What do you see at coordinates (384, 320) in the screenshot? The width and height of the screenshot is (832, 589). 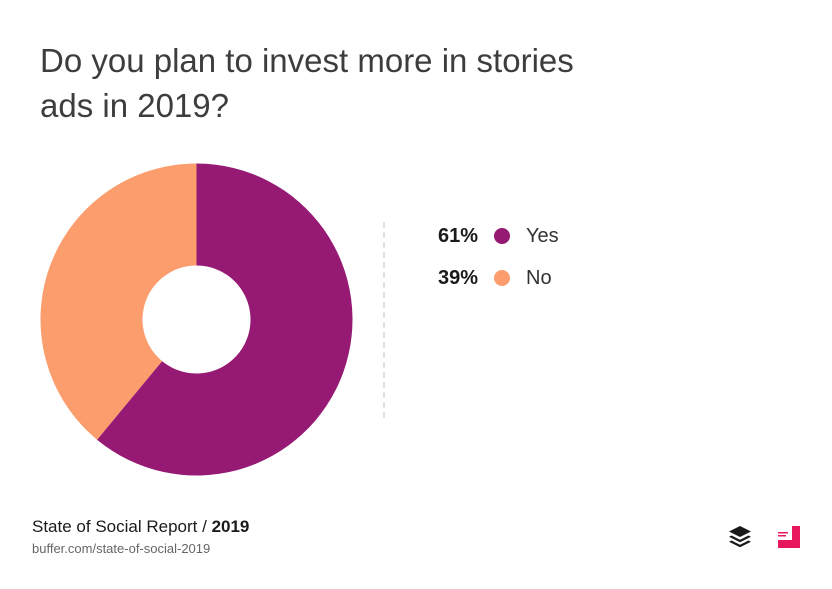 I see `legend-divider` at bounding box center [384, 320].